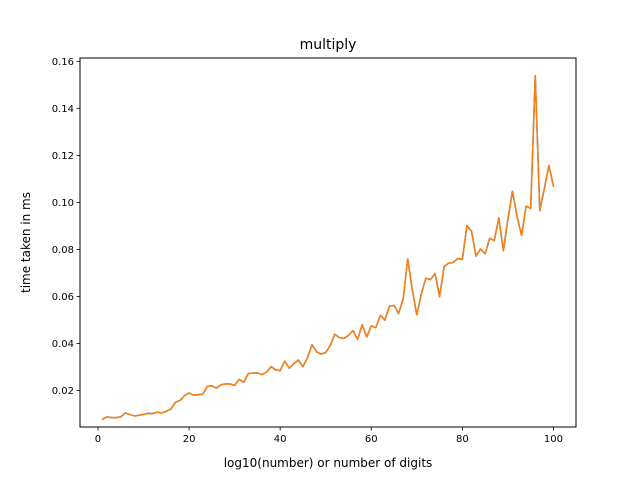 This screenshot has width=640, height=480. I want to click on y-tick-label: 0.12, so click(63, 156).